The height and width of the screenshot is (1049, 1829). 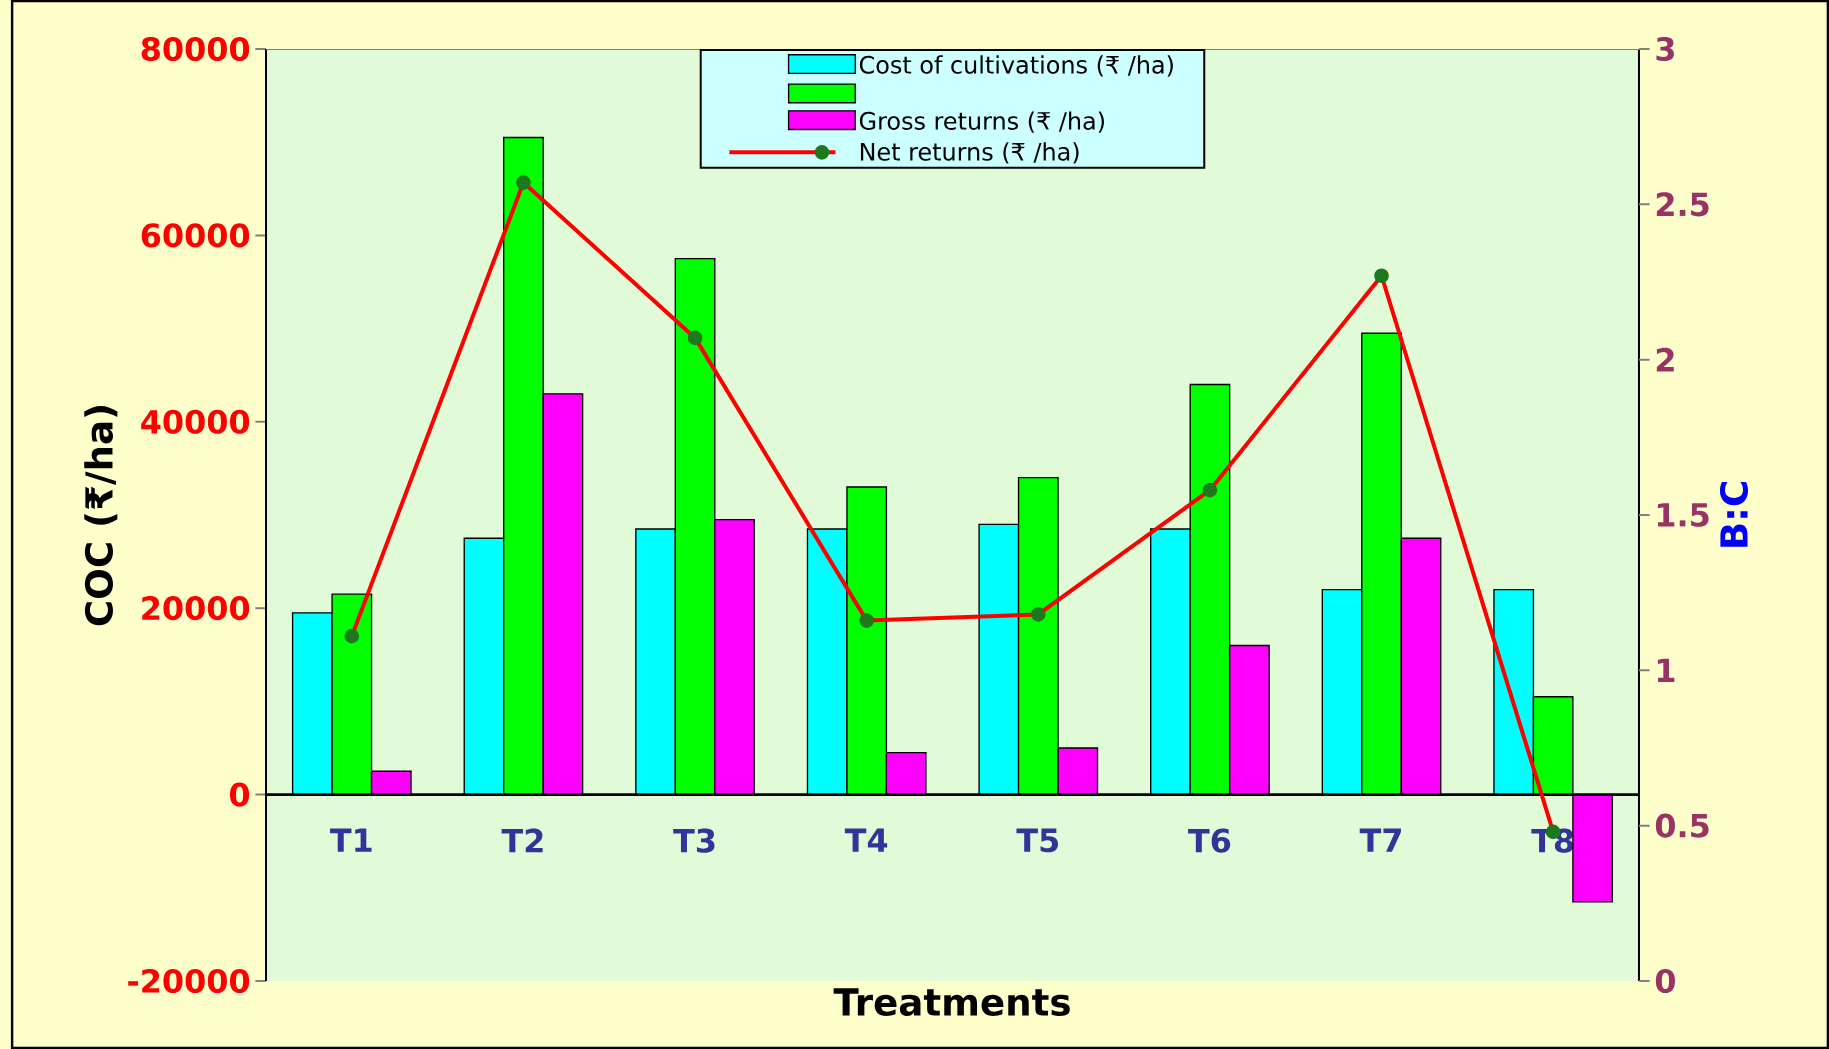 I want to click on y2-tick-label: 1, so click(x=1666, y=670).